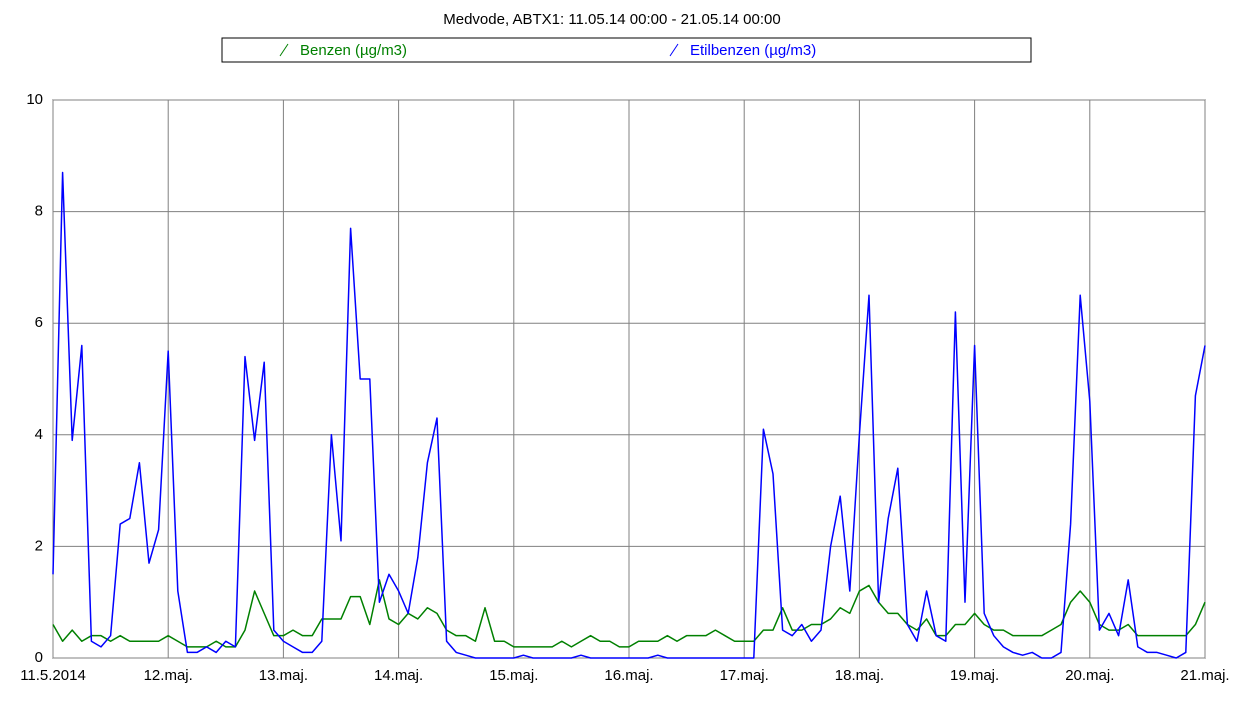  What do you see at coordinates (629, 613) in the screenshot?
I see `series-line` at bounding box center [629, 613].